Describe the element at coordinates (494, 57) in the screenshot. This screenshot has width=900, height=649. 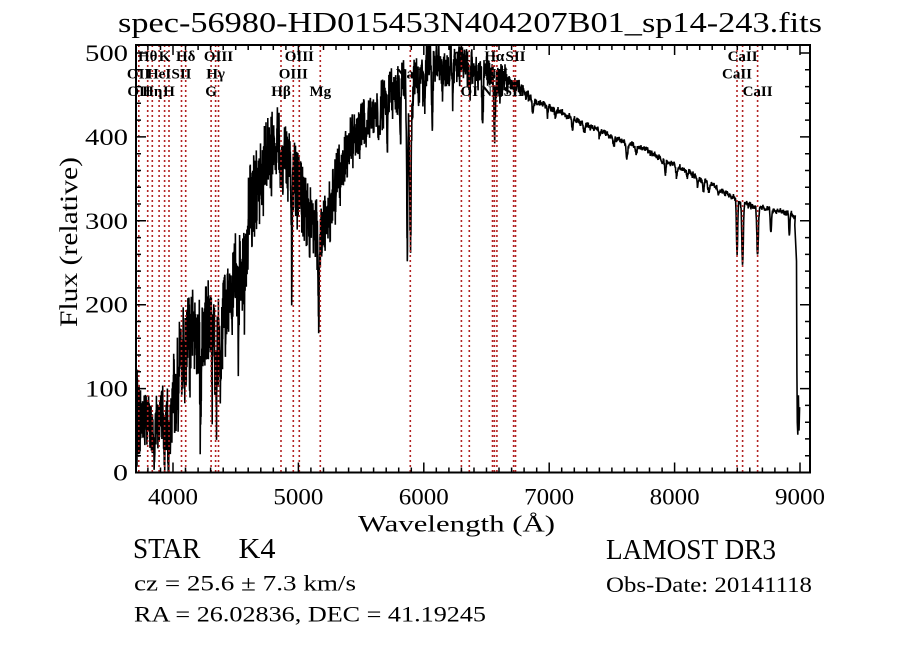
I see `svg-text: Hα` at that location.